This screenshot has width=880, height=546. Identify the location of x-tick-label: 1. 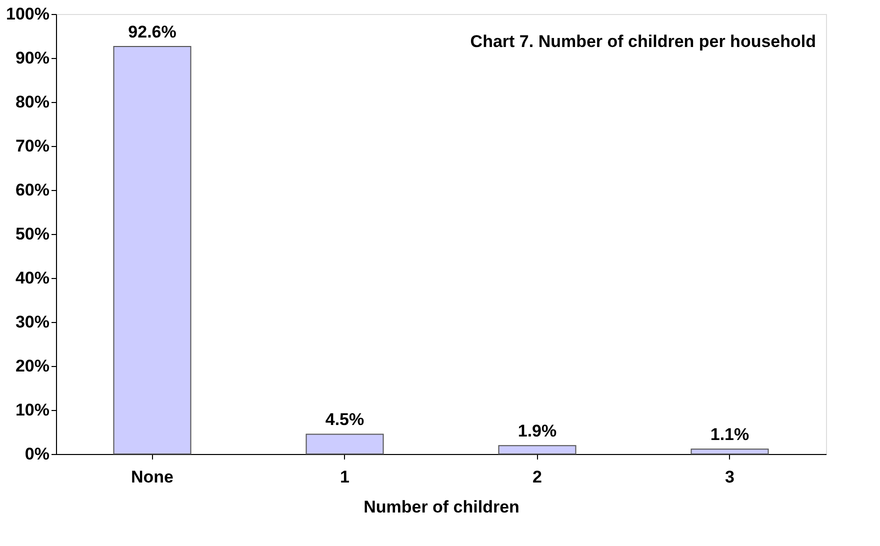
(345, 477).